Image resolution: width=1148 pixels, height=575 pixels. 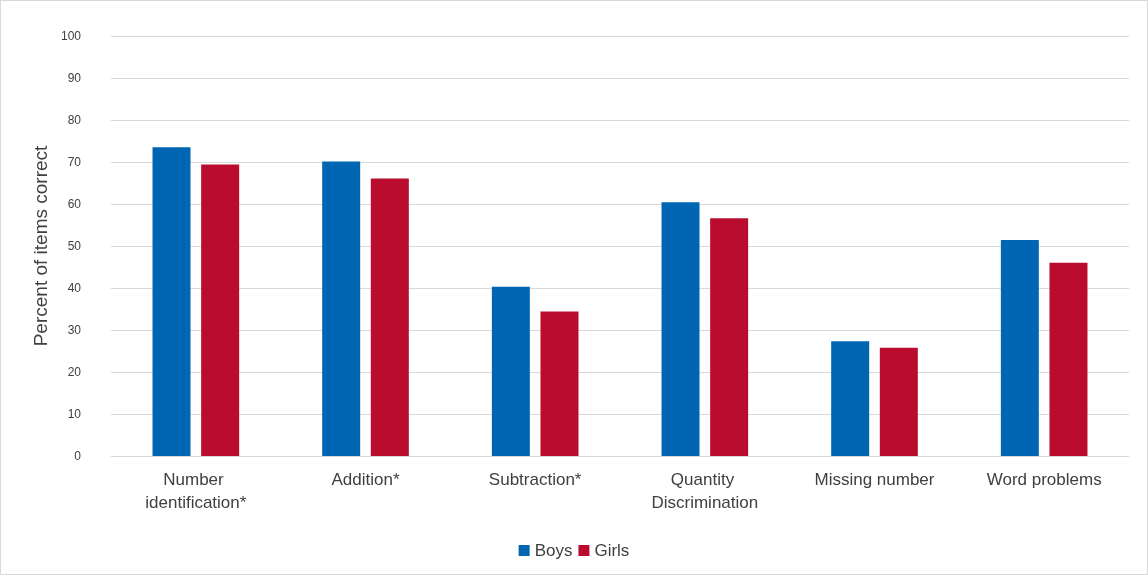 What do you see at coordinates (1044, 479) in the screenshot?
I see `x-tick-label: Word problems` at bounding box center [1044, 479].